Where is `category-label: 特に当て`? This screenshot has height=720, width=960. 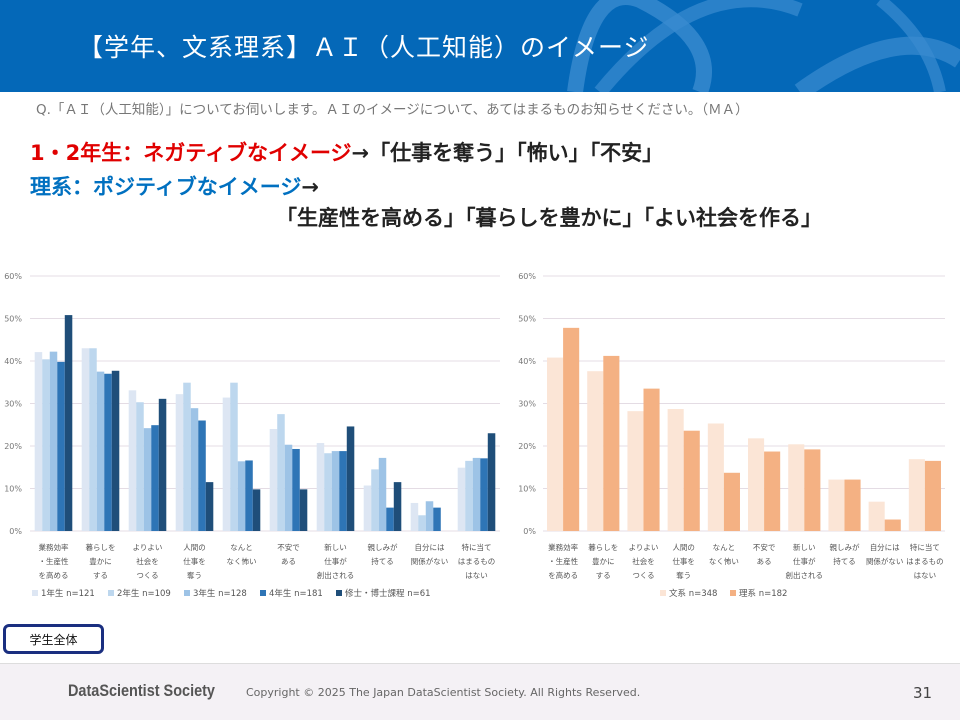 category-label: 特に当て is located at coordinates (925, 547).